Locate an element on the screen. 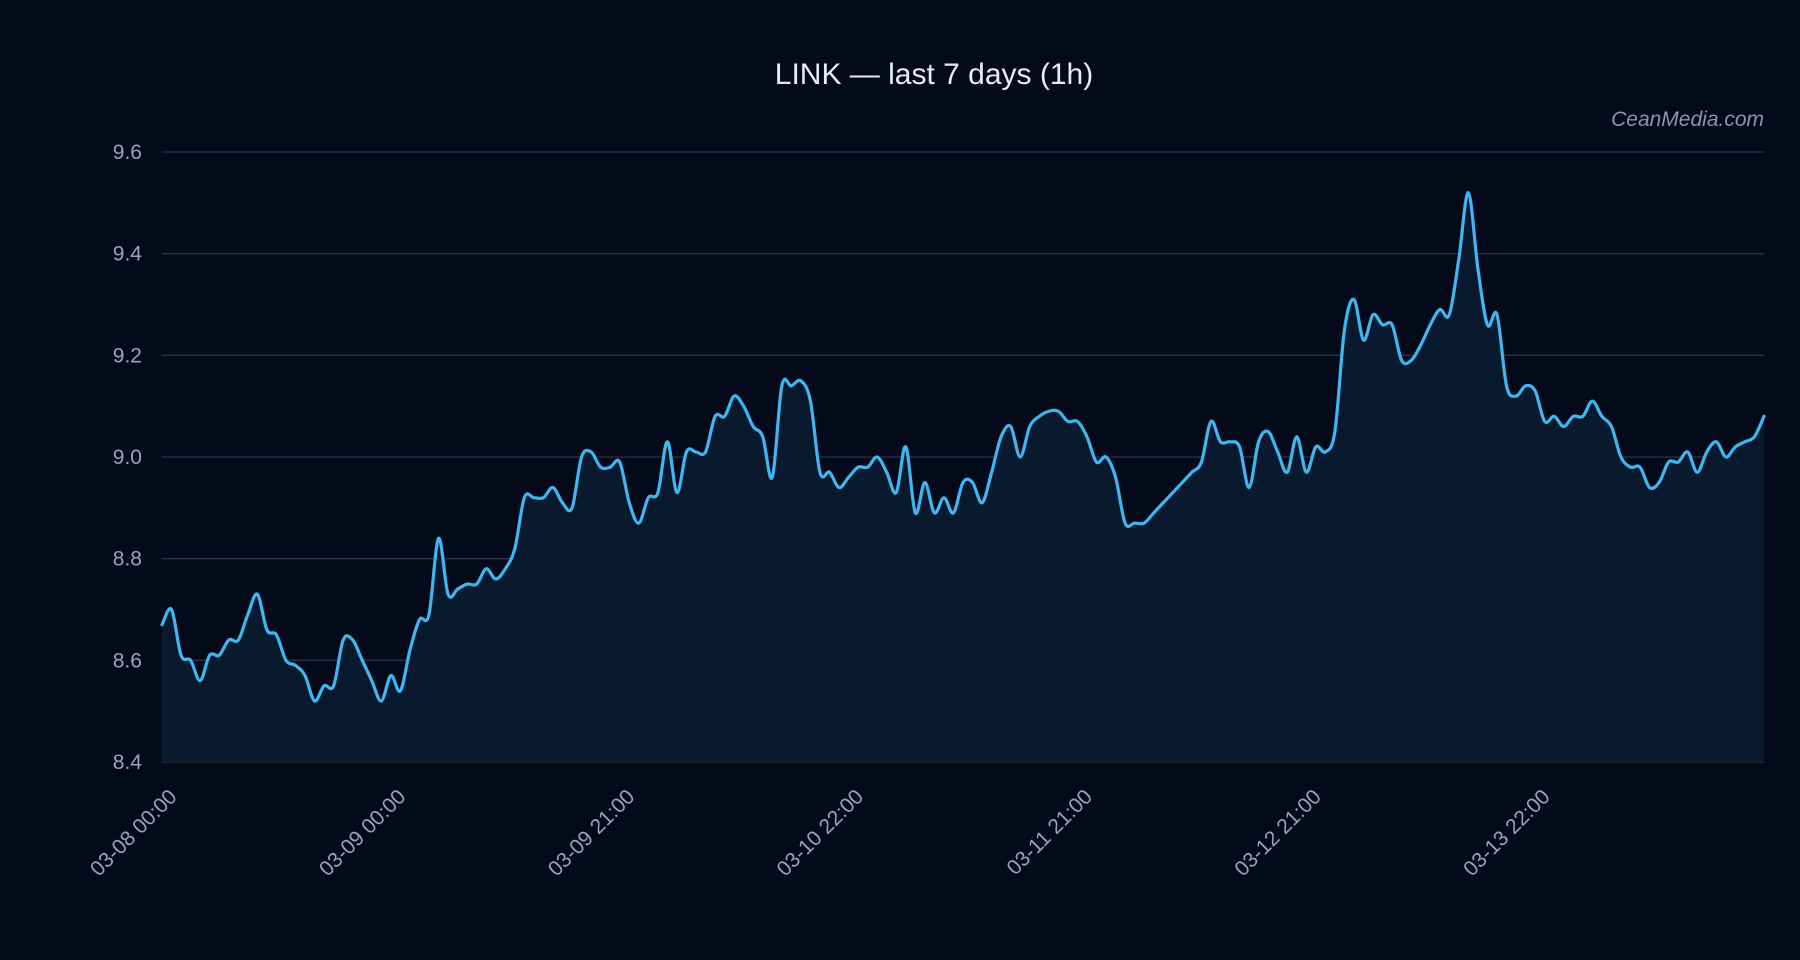  y-tick-label: 9.2 is located at coordinates (127, 355).